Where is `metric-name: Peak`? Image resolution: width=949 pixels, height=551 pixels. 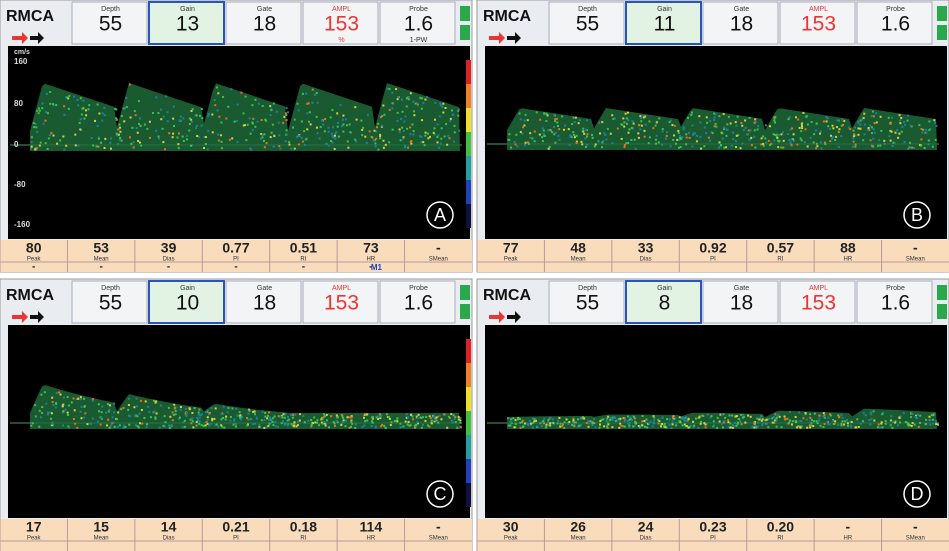
metric-name: Peak is located at coordinates (511, 260).